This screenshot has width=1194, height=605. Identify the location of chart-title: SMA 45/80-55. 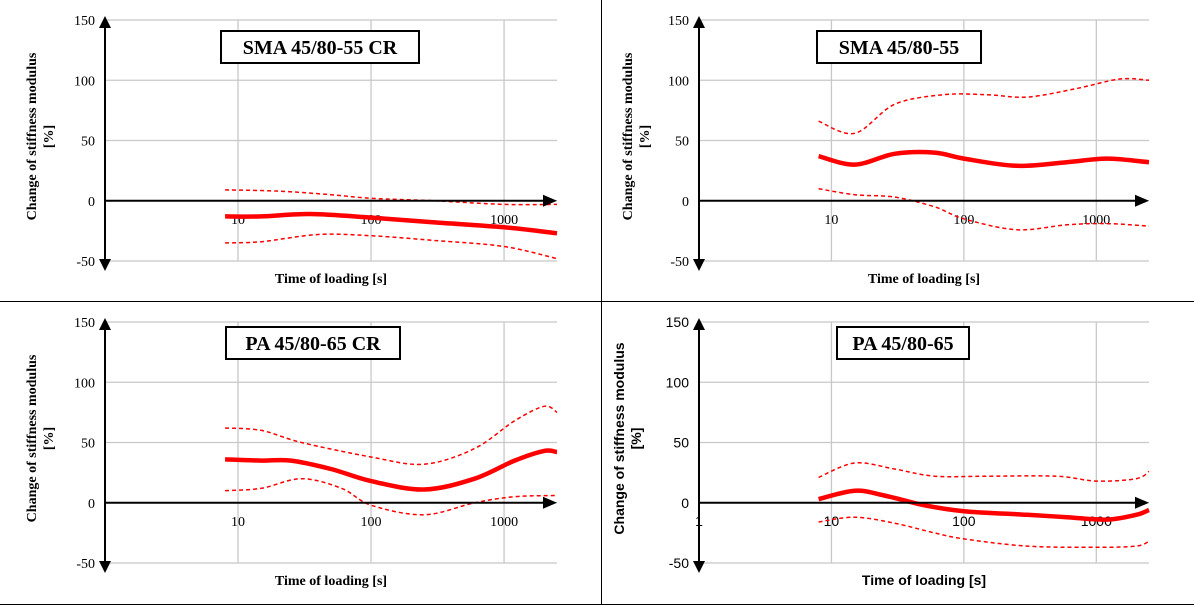
(899, 48).